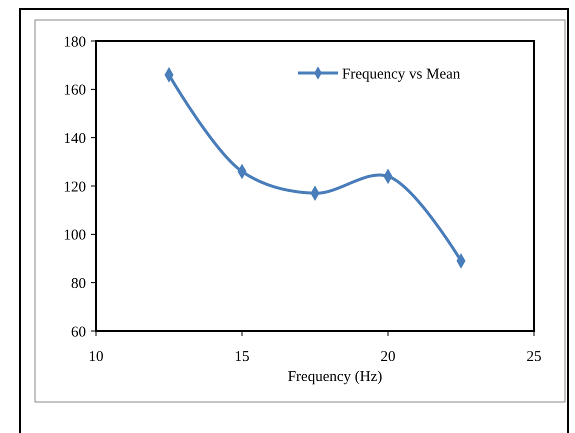 The height and width of the screenshot is (433, 575). I want to click on x-tick-label: 25, so click(534, 357).